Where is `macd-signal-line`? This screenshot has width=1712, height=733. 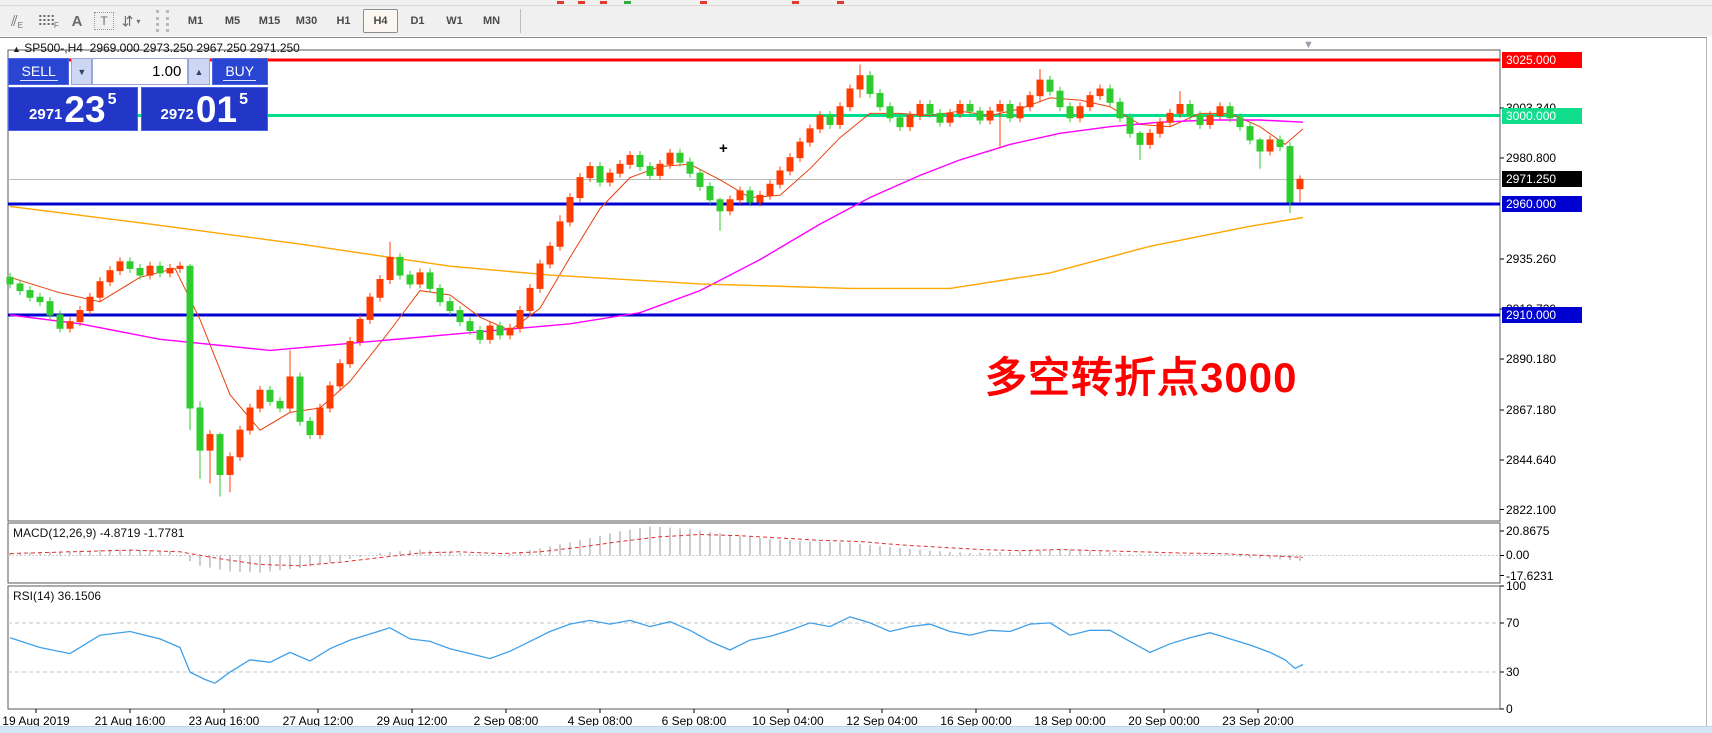
macd-signal-line is located at coordinates (656, 550).